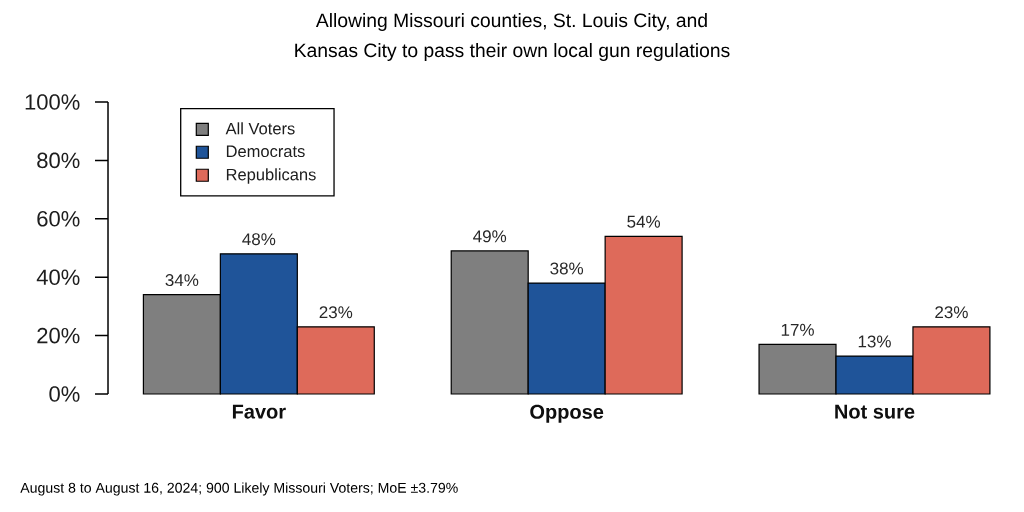  Describe the element at coordinates (52, 102) in the screenshot. I see `y-tick-label: 100%` at that location.